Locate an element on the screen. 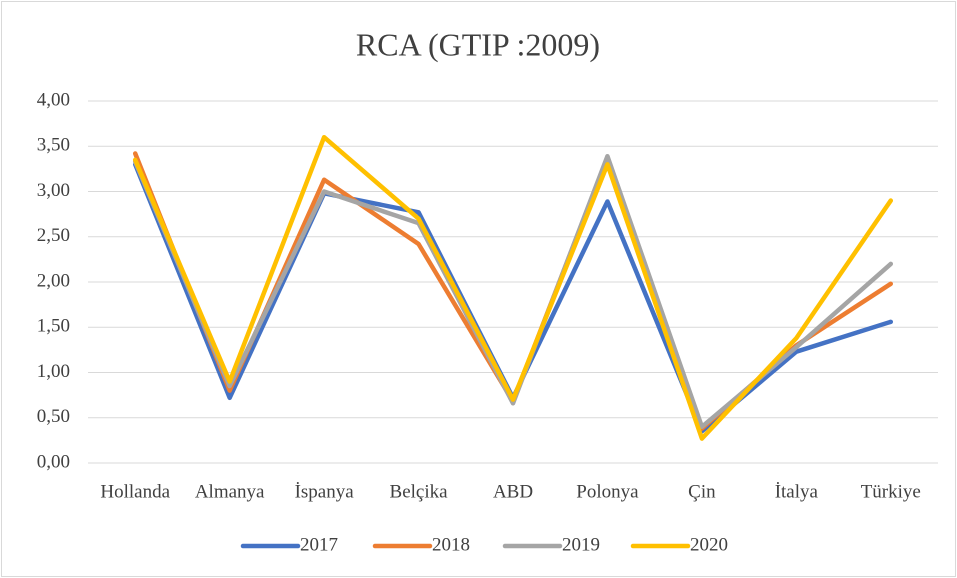  chart-title: RCA (GTIP :2009) is located at coordinates (478, 44).